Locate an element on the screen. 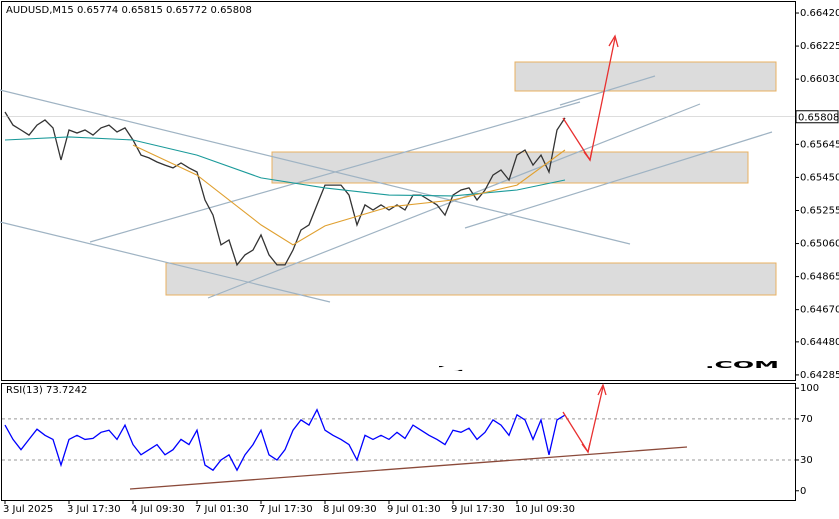 The image size is (839, 519). x-tick-label: 3 Jul 2025 is located at coordinates (28, 509).